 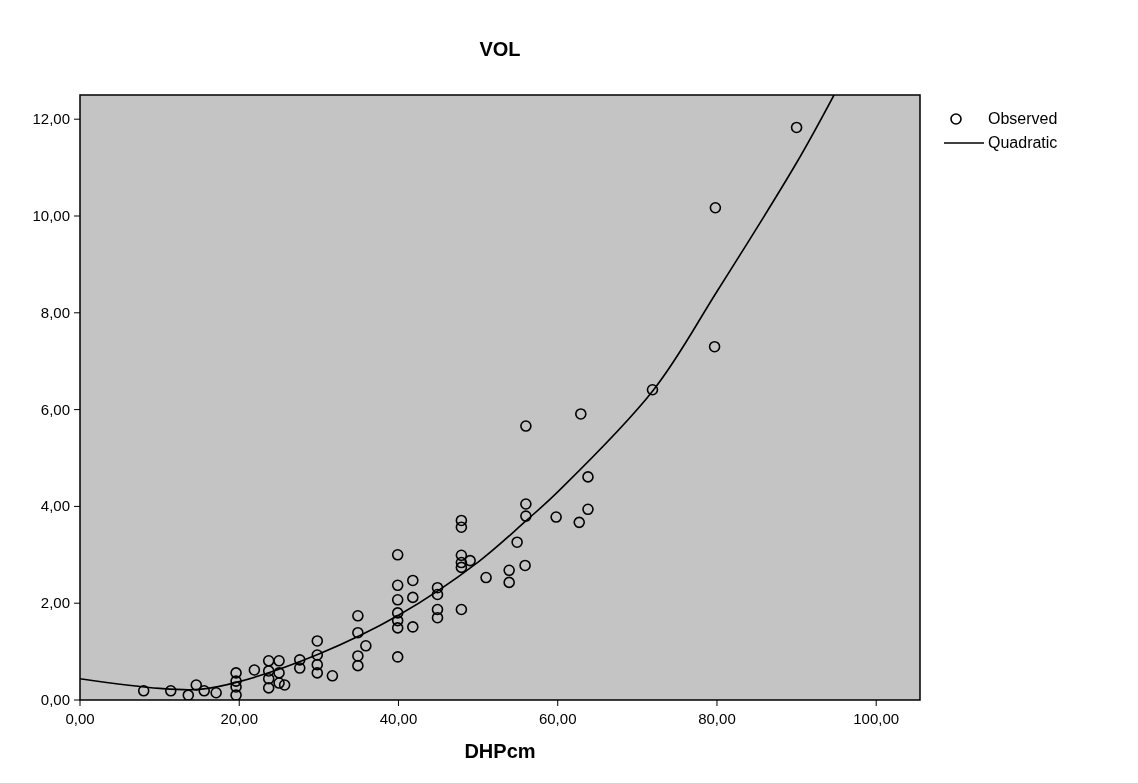 I want to click on x-tick-label: 0,00, so click(x=80, y=718).